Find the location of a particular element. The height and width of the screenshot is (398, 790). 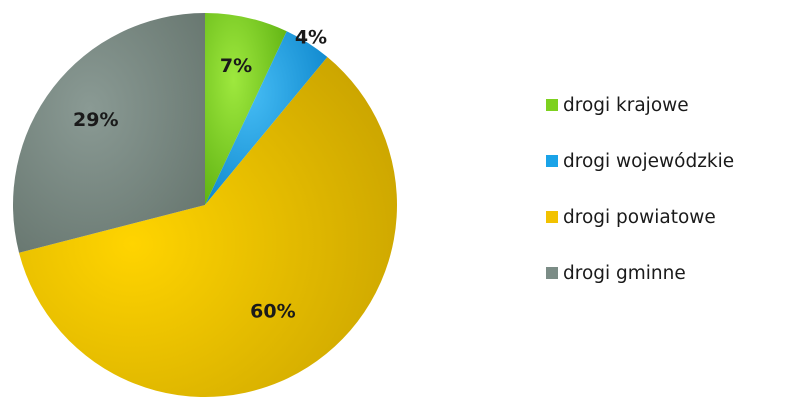

legend-label-drogi-wojewodzkie: drogi wojewódzkie is located at coordinates (649, 161).